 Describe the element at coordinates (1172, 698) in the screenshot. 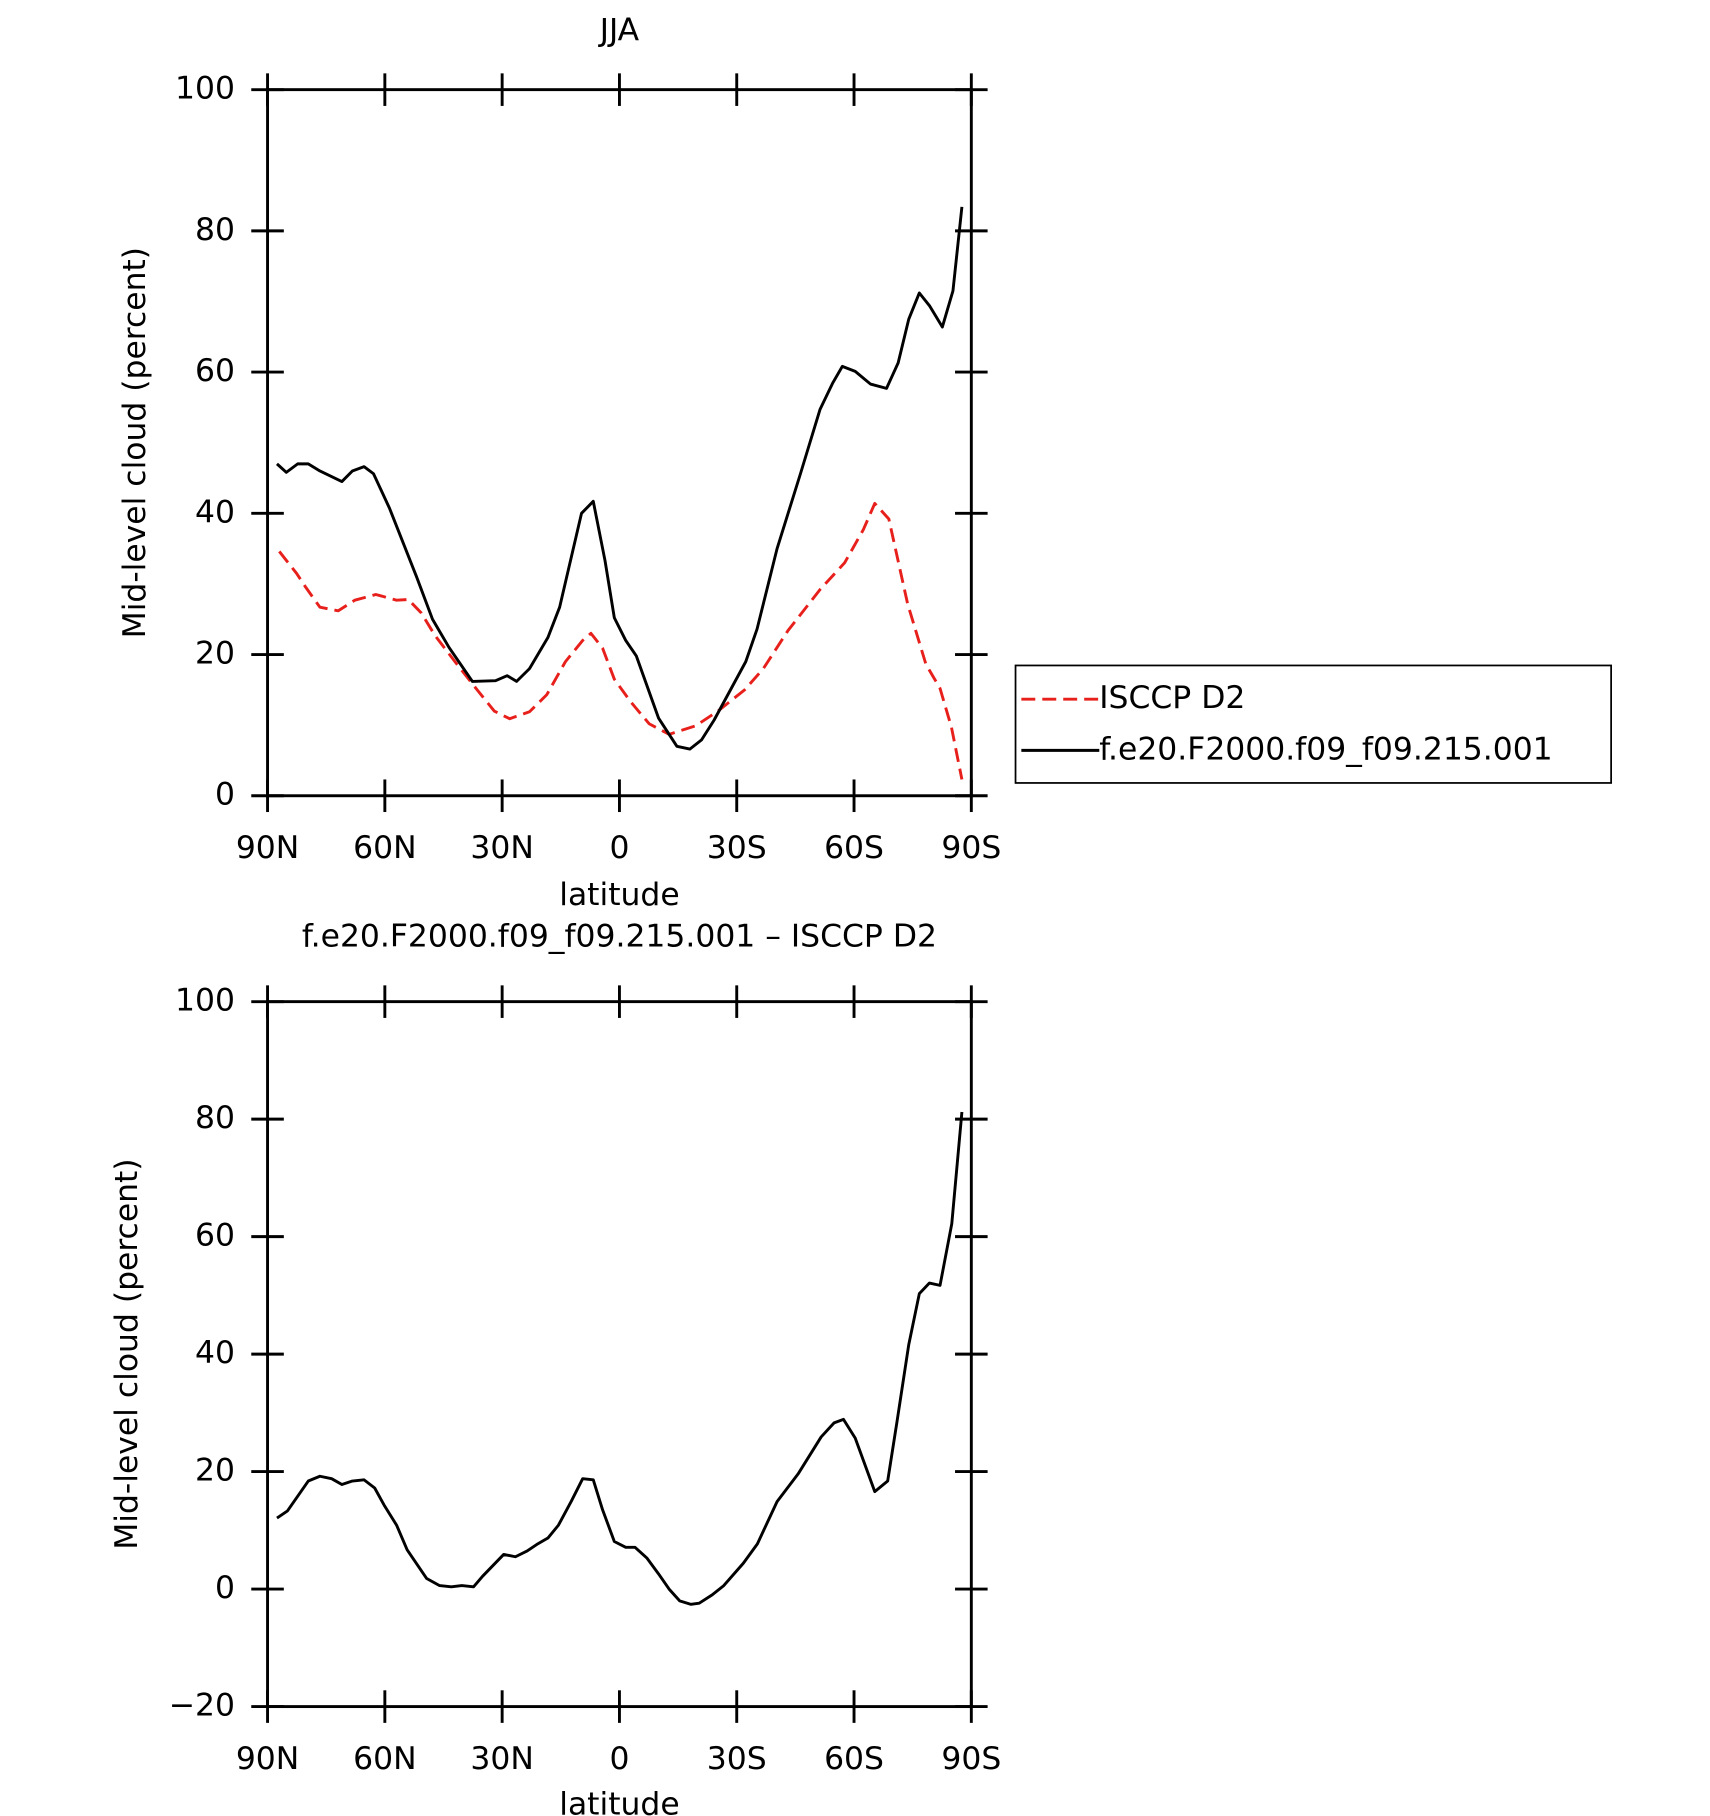

I see `legend-label: ISCCP D2` at that location.